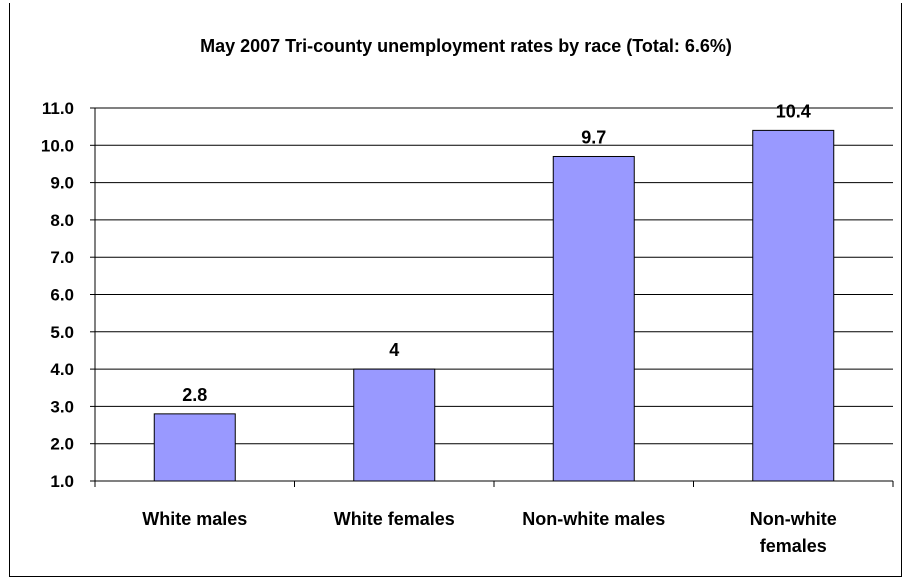 The width and height of the screenshot is (905, 577). I want to click on y-tick-label: 4.0, so click(62, 369).